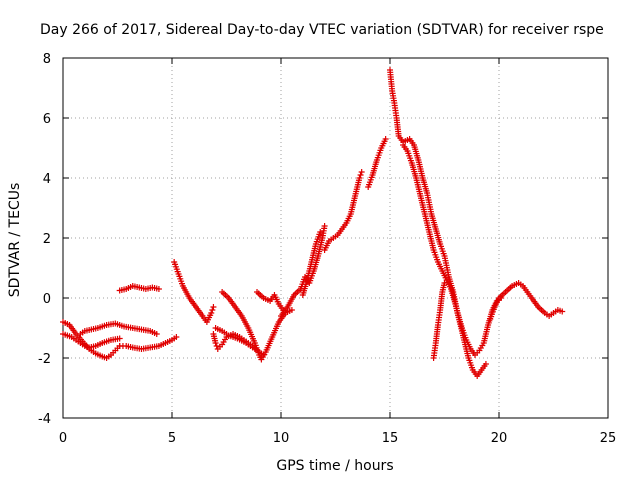 The width and height of the screenshot is (640, 480). What do you see at coordinates (47, 119) in the screenshot?
I see `y-tick-label: 6` at bounding box center [47, 119].